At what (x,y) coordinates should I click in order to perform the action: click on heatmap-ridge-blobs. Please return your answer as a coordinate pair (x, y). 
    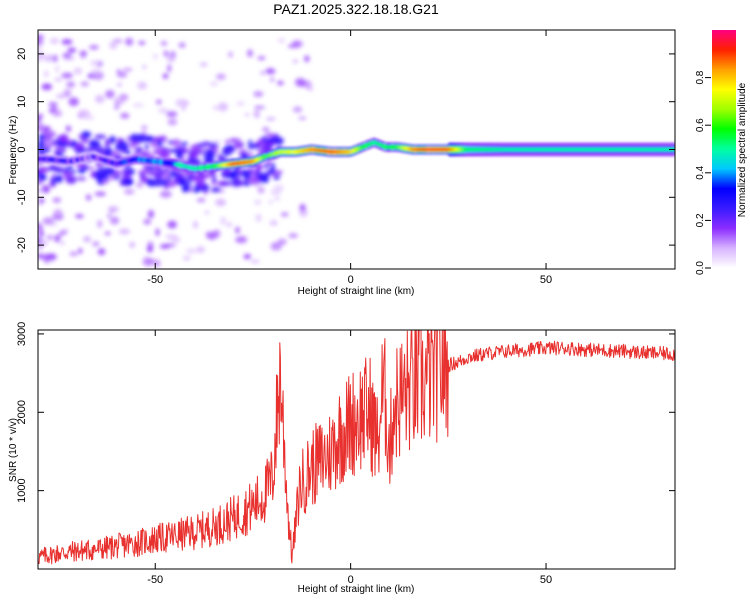
    Looking at the image, I should click on (356, 155).